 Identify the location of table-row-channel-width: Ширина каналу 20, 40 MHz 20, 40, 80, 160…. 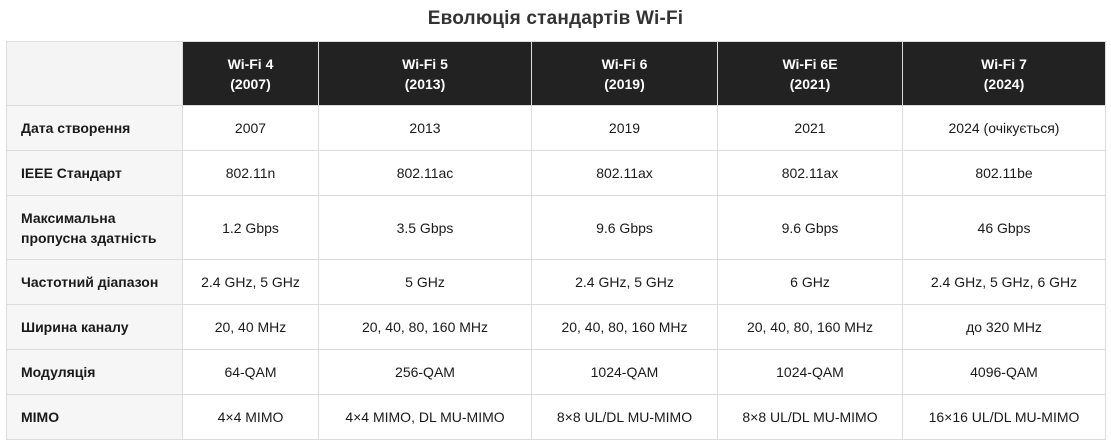
(556, 327).